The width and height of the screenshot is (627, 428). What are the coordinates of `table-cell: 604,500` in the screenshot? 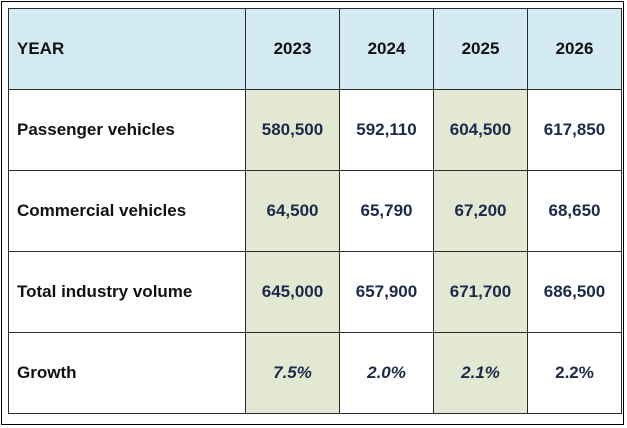 It's located at (480, 130).